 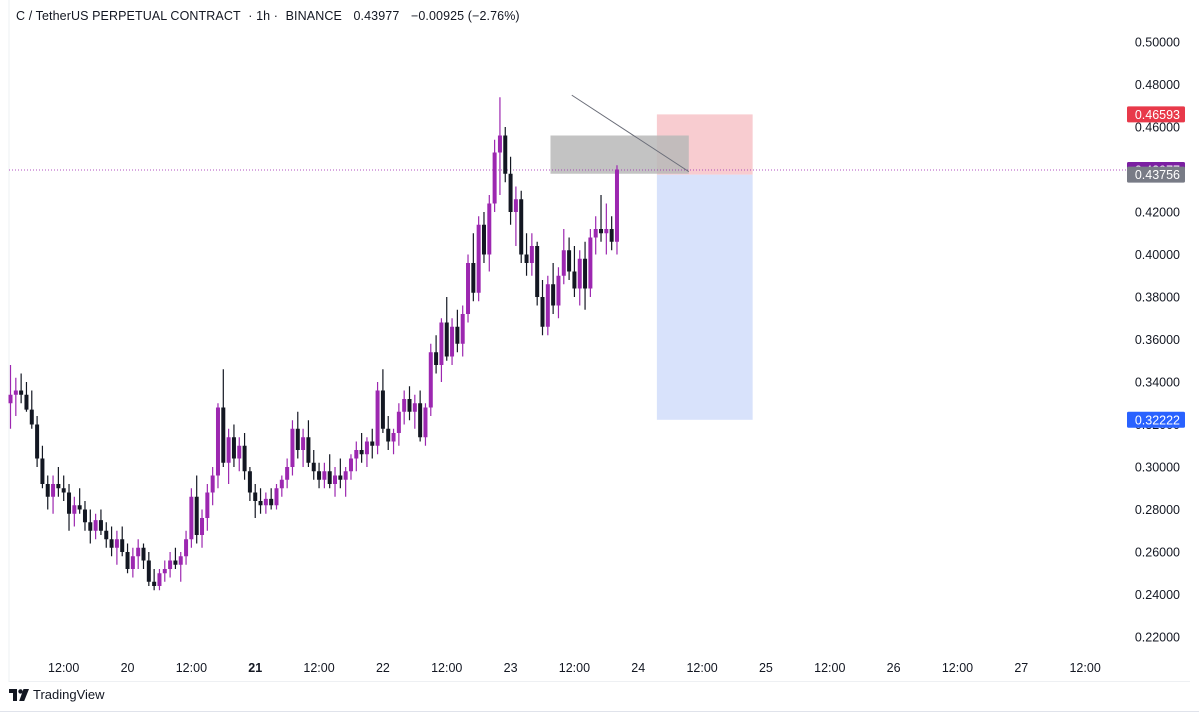 I want to click on tradingview-logo: TradingView, so click(x=57, y=694).